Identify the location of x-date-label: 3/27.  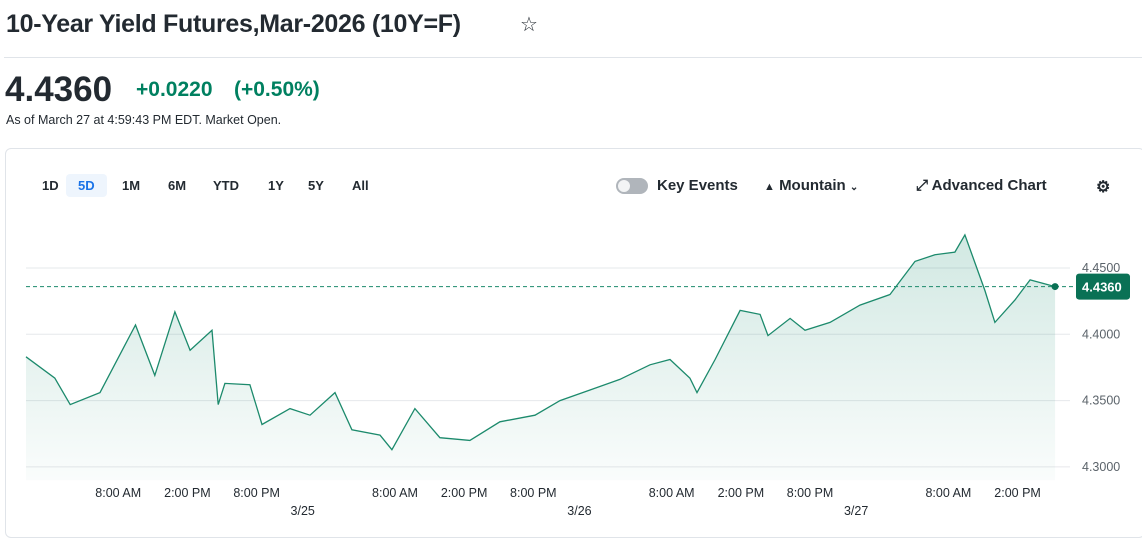
(856, 511).